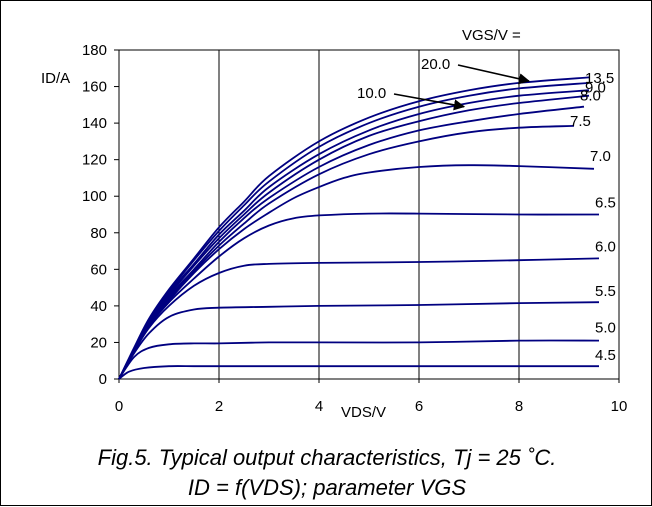 This screenshot has height=507, width=652. Describe the element at coordinates (94, 160) in the screenshot. I see `y-tick-label: 120` at that location.